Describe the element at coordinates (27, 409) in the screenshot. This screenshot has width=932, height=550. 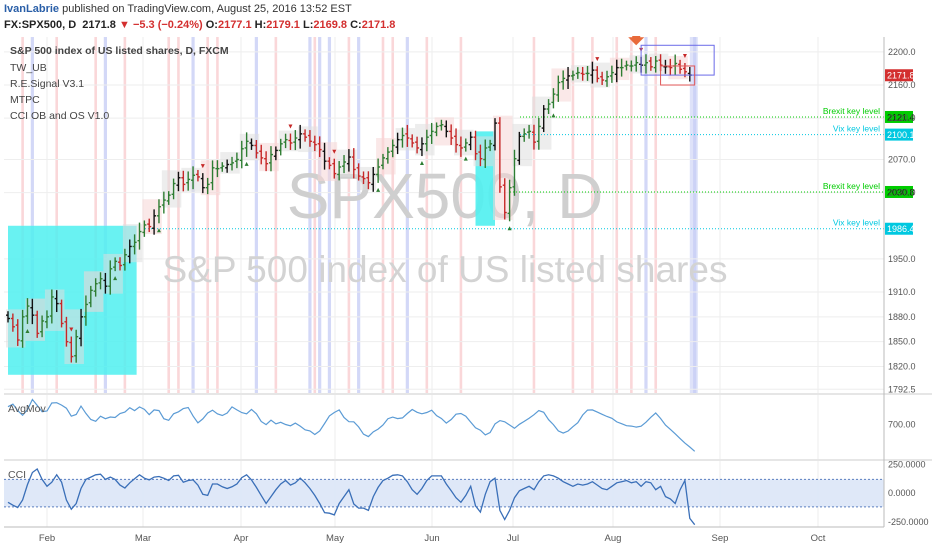
I see `avgmov-label: AvgMov` at that location.